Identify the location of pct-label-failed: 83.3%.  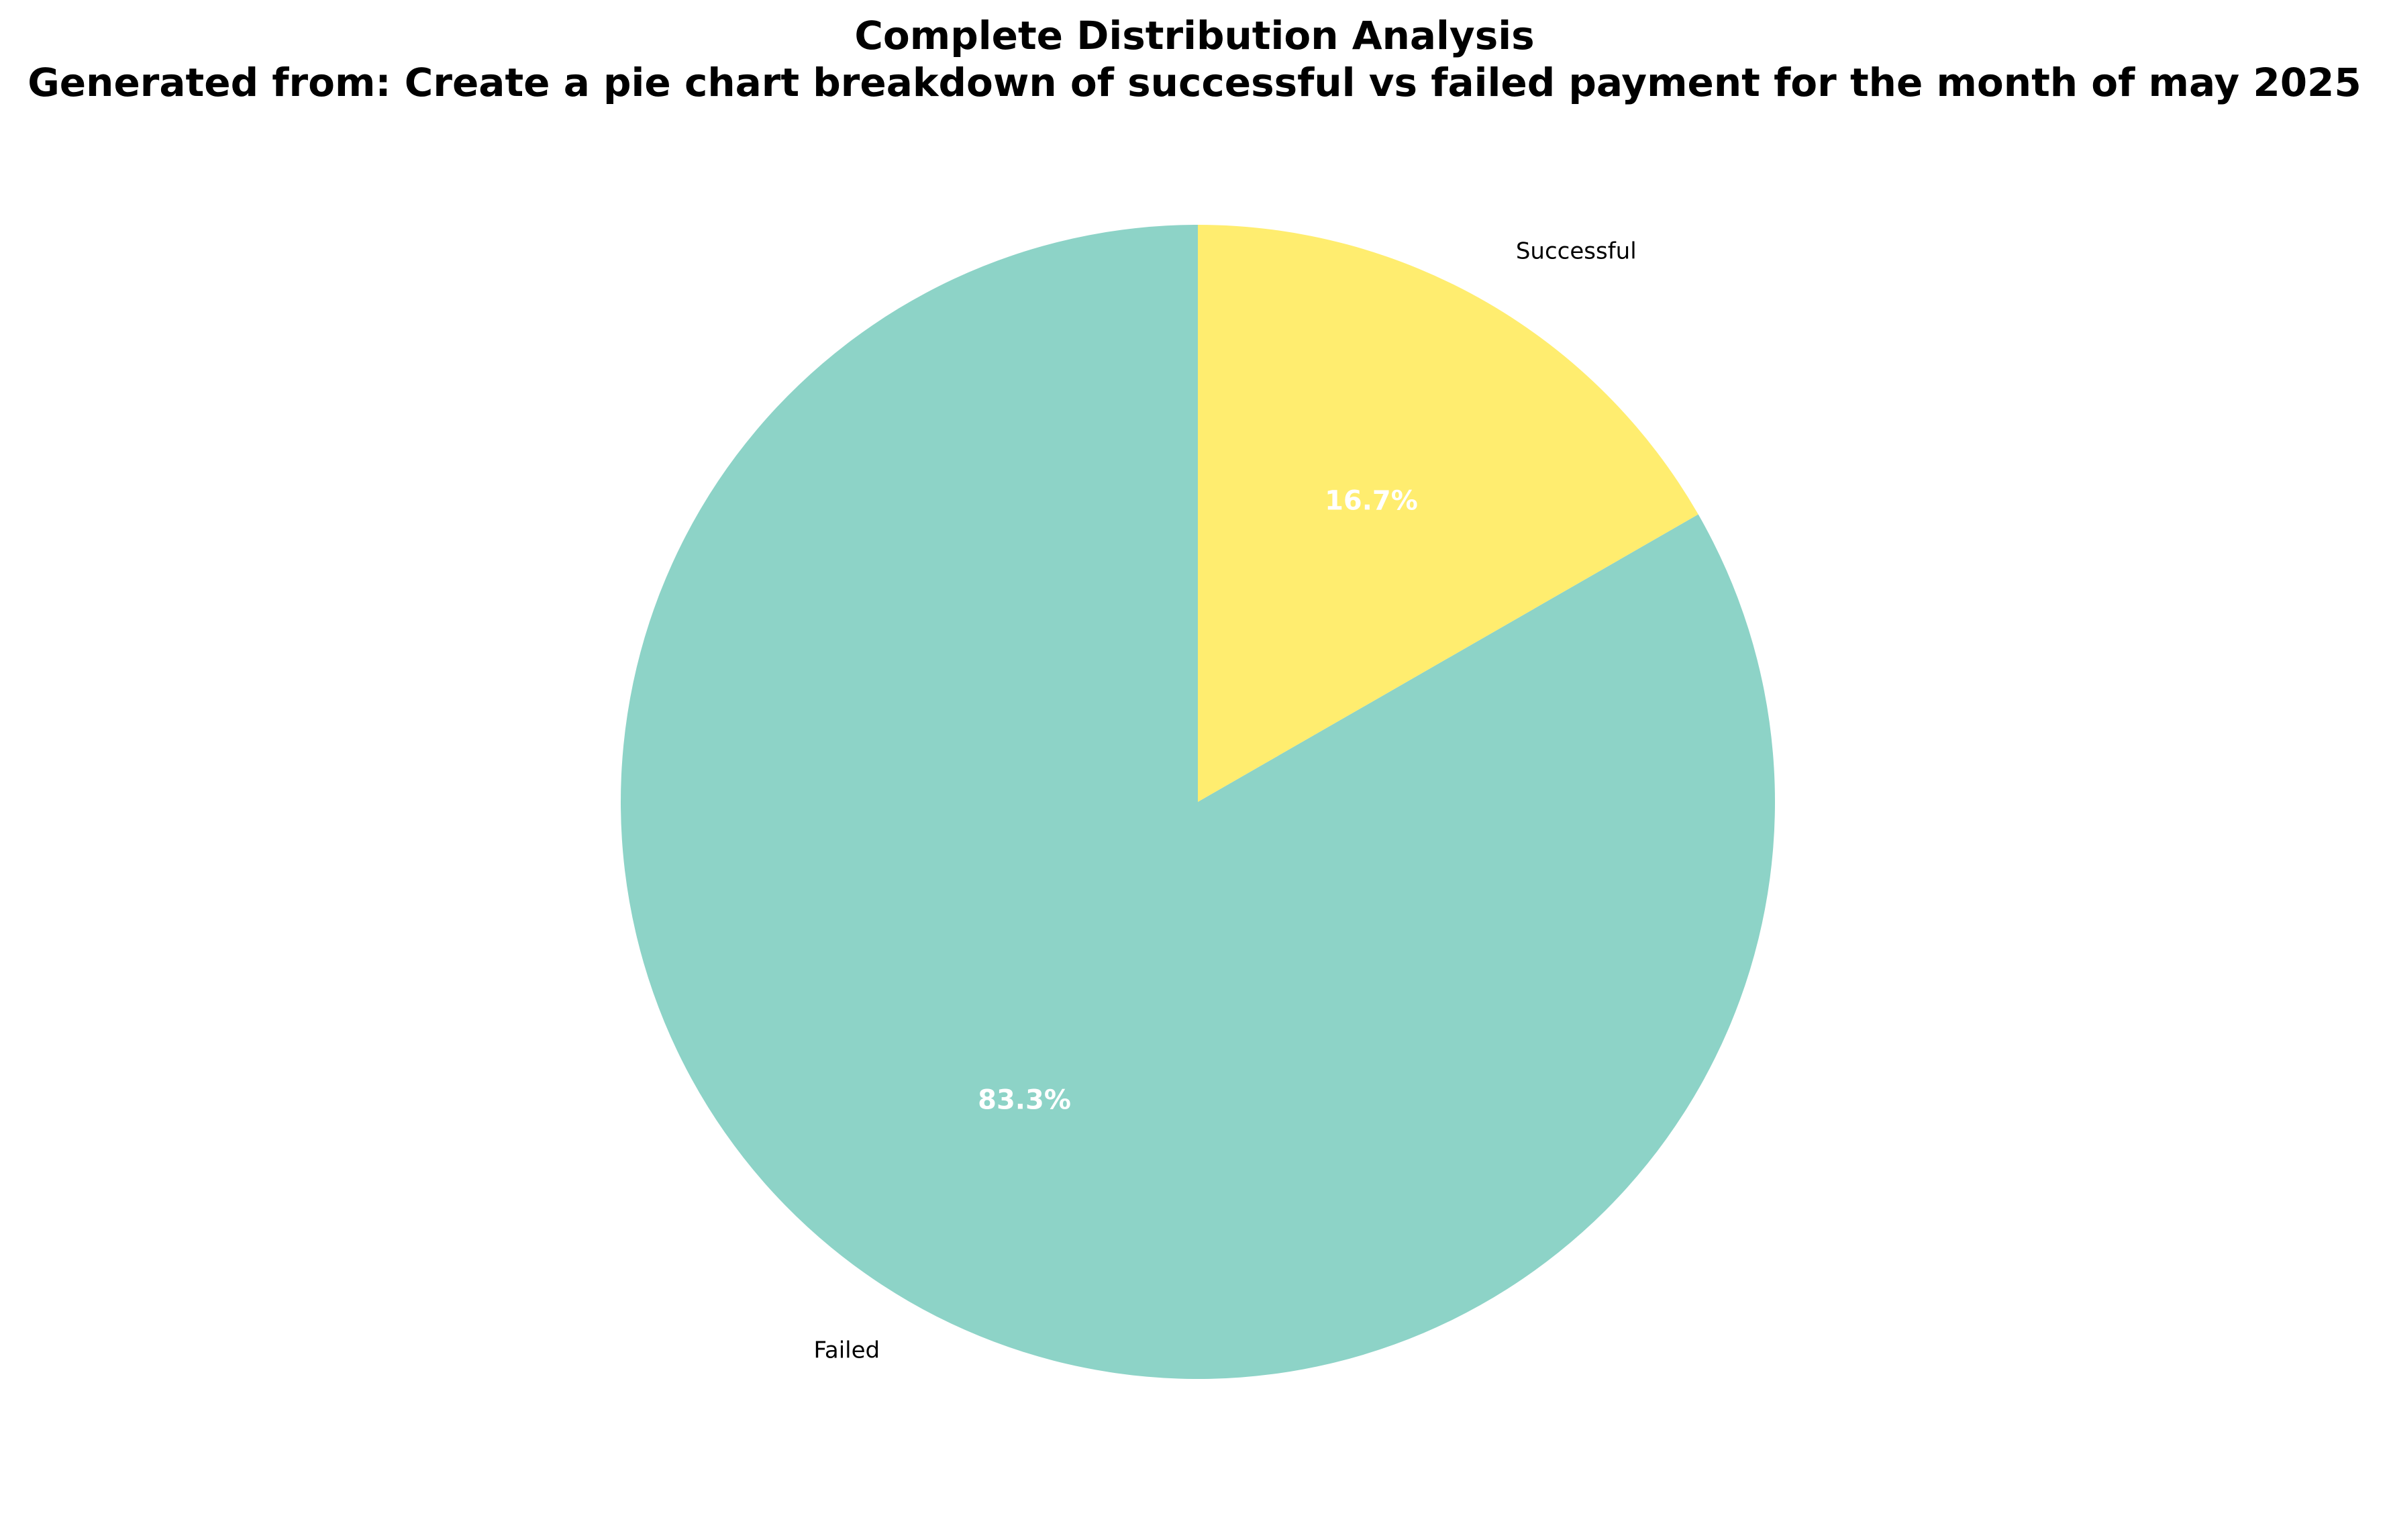
(1024, 1100).